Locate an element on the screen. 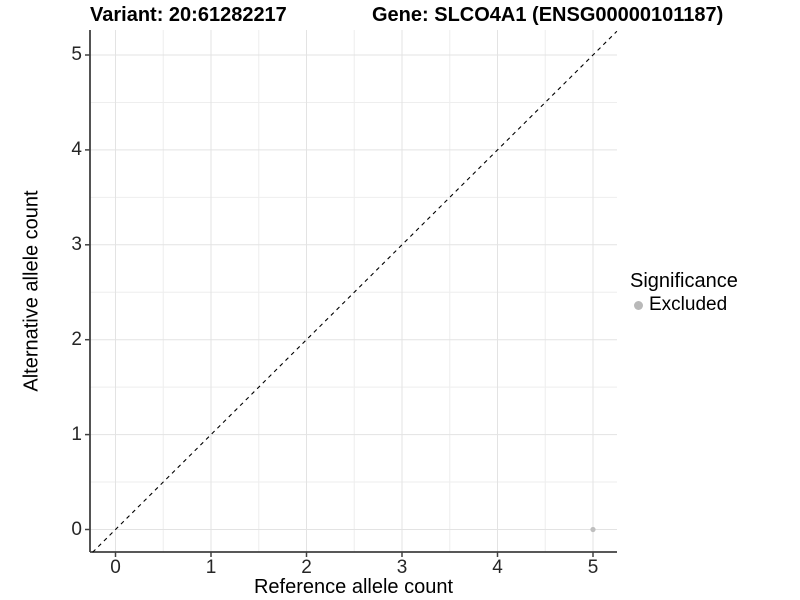  y-tick-label: 5 is located at coordinates (76, 54).